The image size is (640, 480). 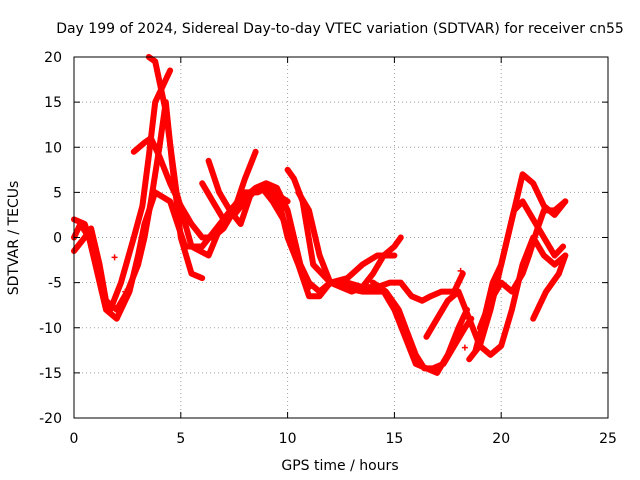 What do you see at coordinates (53, 58) in the screenshot?
I see `y-tick-label: 20` at bounding box center [53, 58].